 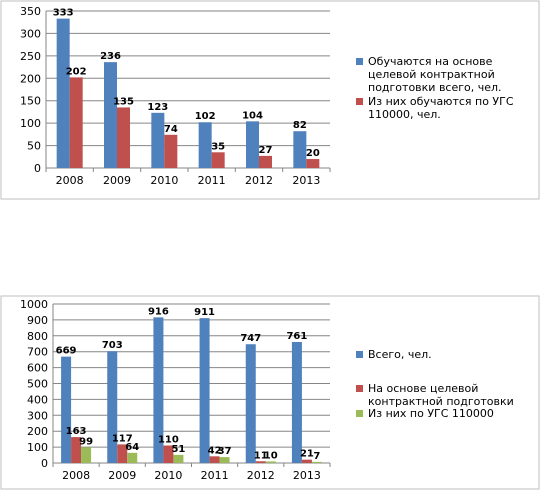 What do you see at coordinates (300, 125) in the screenshot?
I see `data-label: 82` at bounding box center [300, 125].